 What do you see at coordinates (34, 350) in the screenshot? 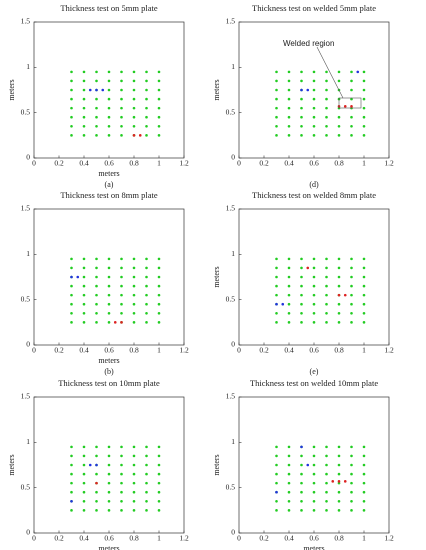
I see `x-tick-label: 0` at bounding box center [34, 350].